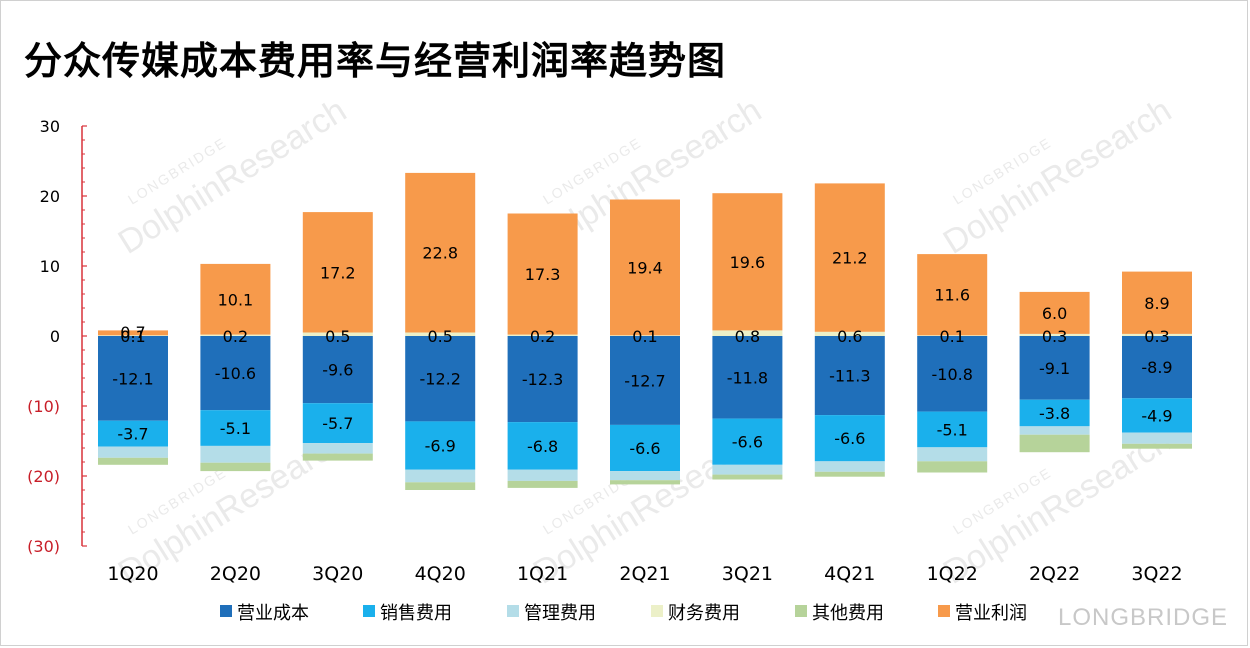  What do you see at coordinates (952, 574) in the screenshot?
I see `x-tick-label: 1Q22` at bounding box center [952, 574].